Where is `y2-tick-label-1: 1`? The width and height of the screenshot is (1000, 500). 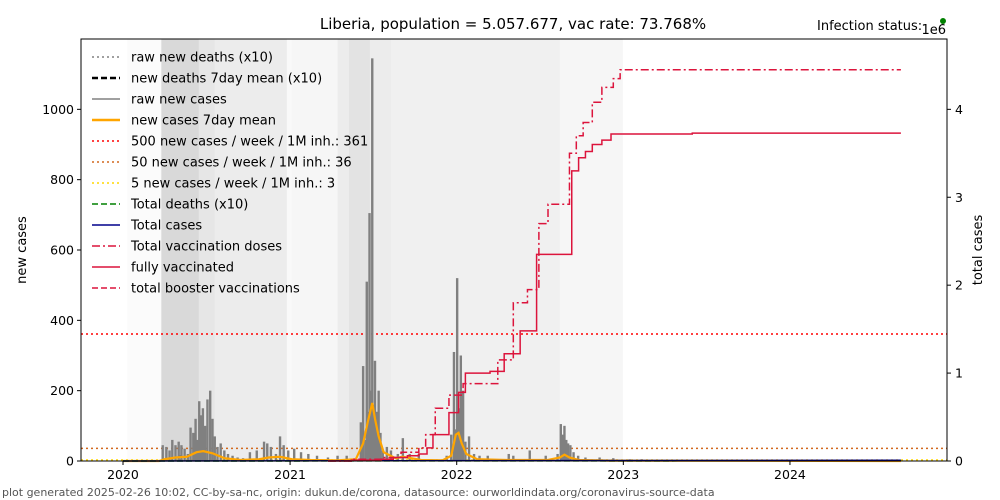
y2-tick-label-1: 1 is located at coordinates (959, 373).